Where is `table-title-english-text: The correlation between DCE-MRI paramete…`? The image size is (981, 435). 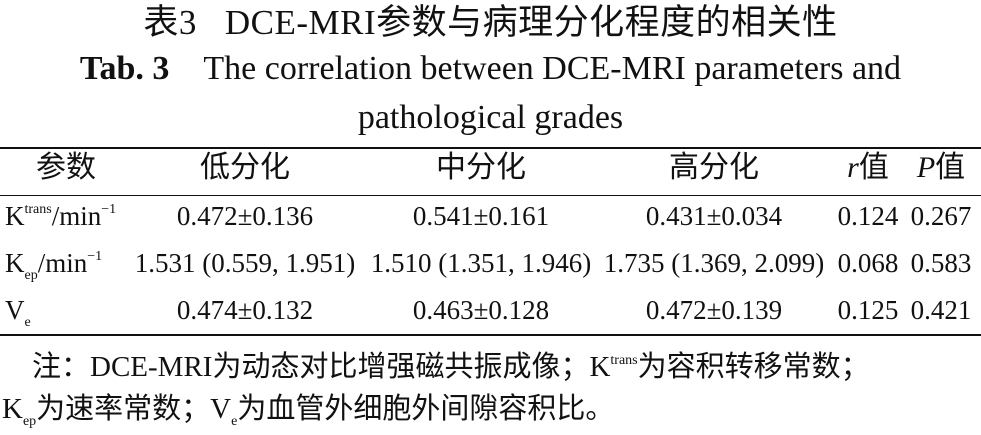 table-title-english-text: The correlation between DCE-MRI paramete… is located at coordinates (552, 68).